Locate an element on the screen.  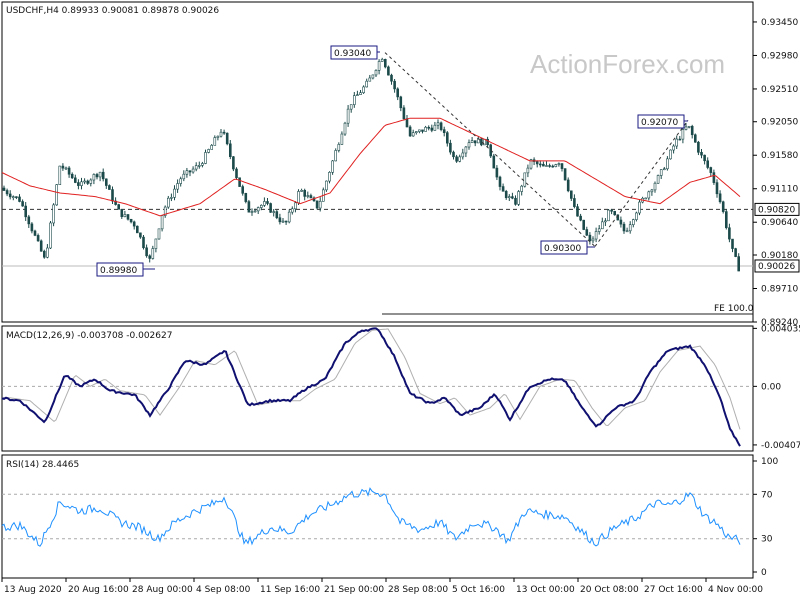
watermark: ActionForex.com is located at coordinates (627, 64).